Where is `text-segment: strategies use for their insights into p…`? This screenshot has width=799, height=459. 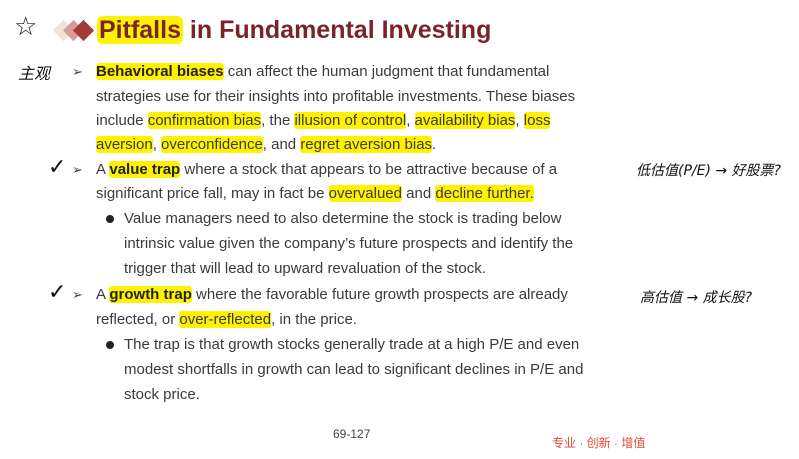 text-segment: strategies use for their insights into p… is located at coordinates (336, 96).